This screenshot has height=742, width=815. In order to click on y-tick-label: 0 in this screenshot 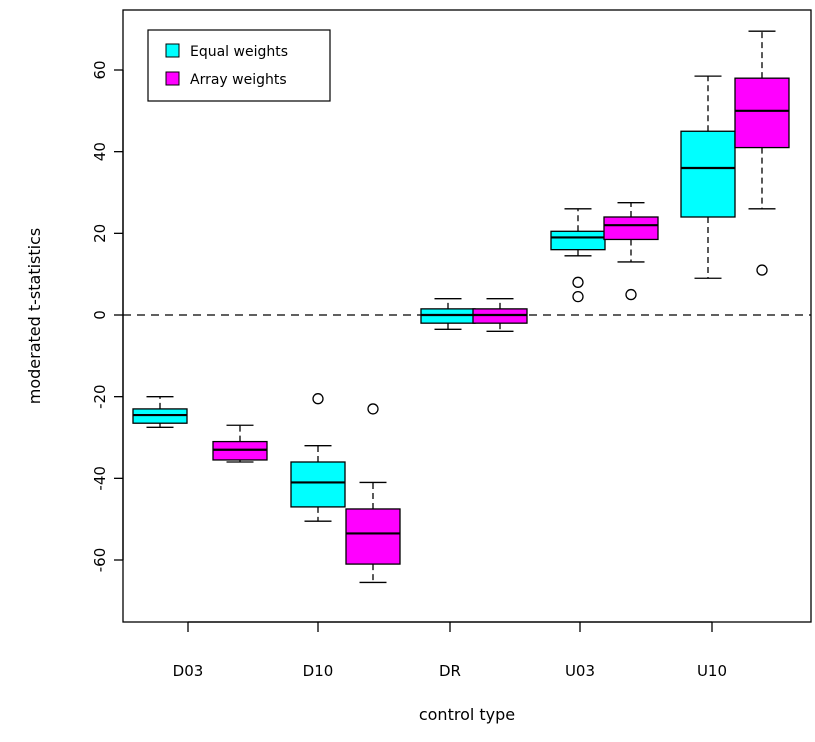, I will do `click(100, 315)`.